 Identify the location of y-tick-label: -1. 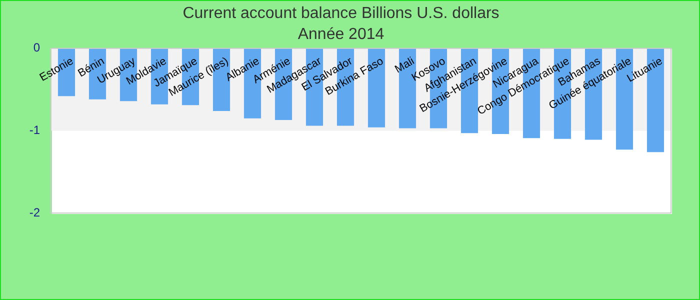
(34, 130).